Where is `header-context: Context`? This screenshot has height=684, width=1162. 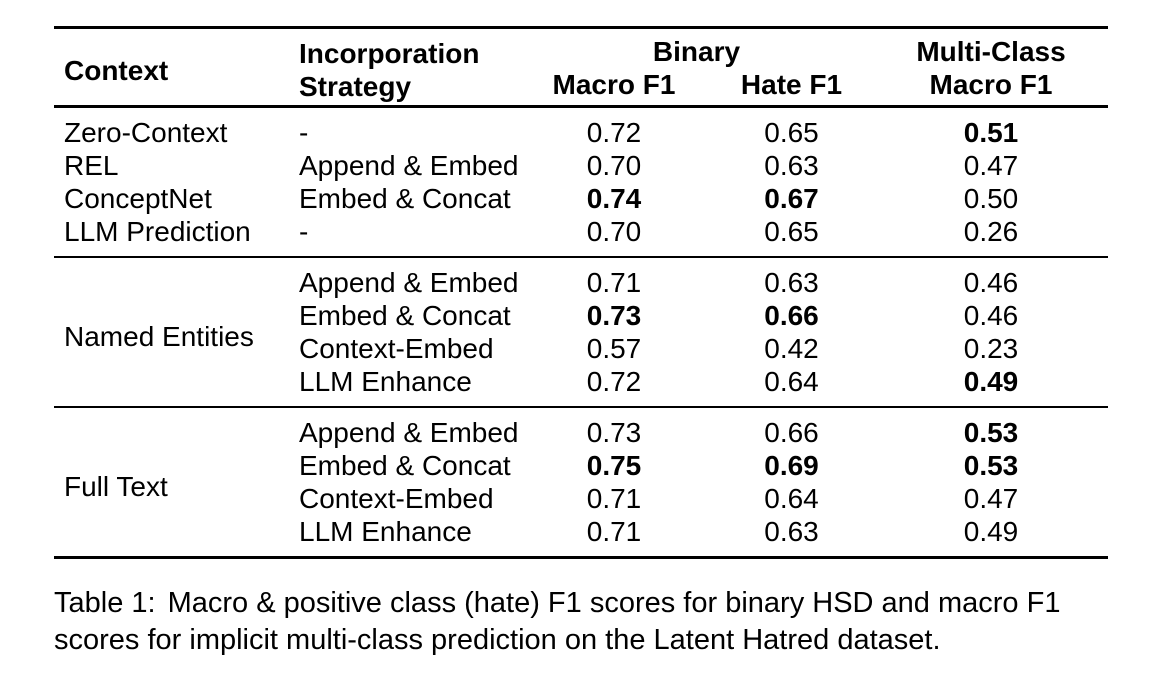 header-context: Context is located at coordinates (116, 70).